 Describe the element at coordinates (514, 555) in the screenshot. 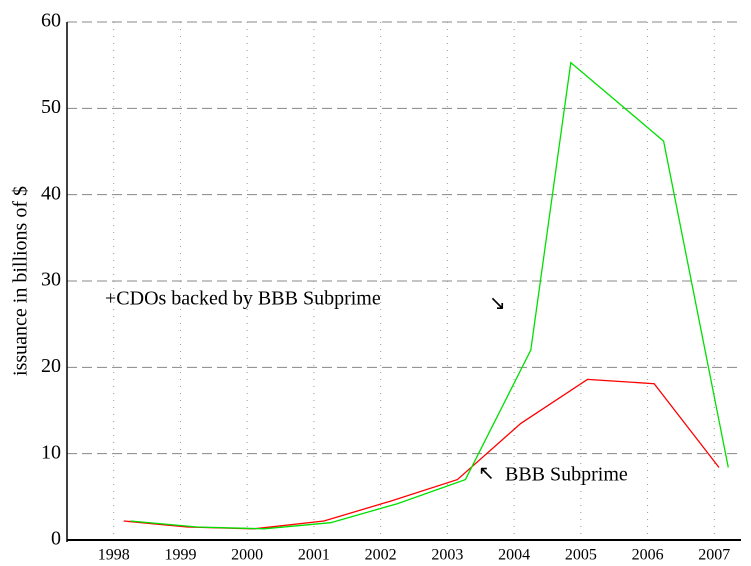

I see `x-tick-label: 2004` at that location.